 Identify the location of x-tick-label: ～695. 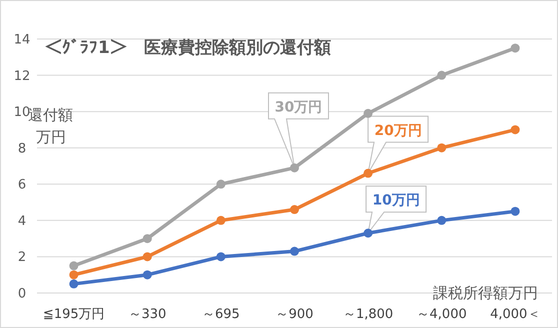
(221, 314).